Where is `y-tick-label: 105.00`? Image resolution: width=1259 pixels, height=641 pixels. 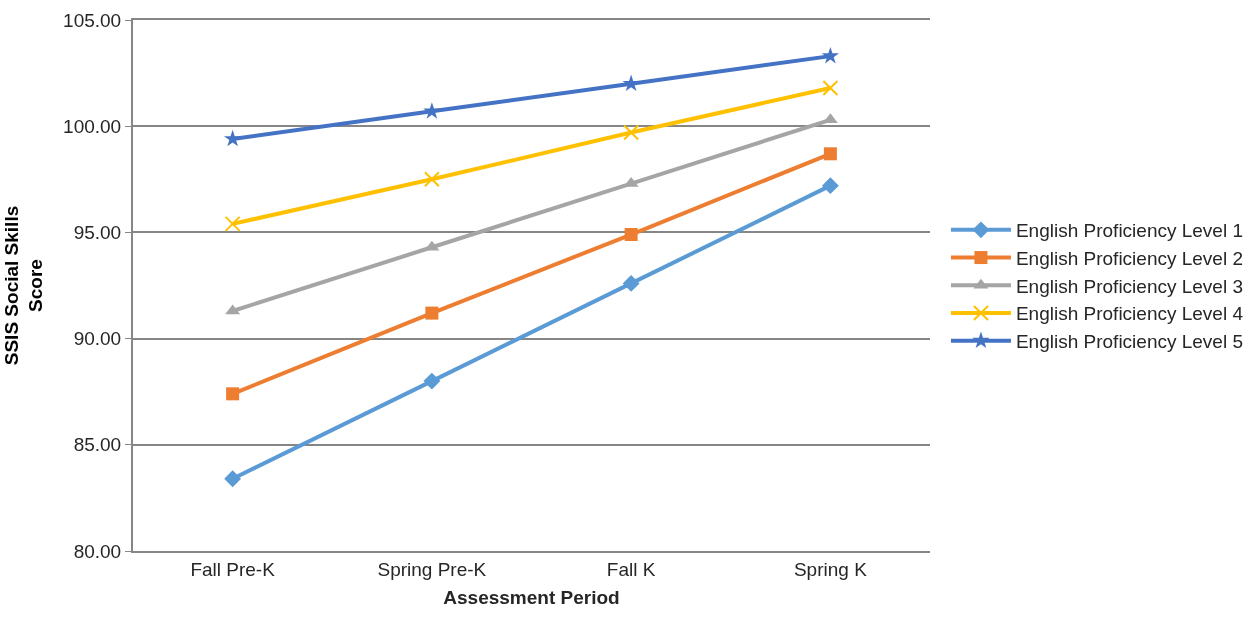
y-tick-label: 105.00 is located at coordinates (92, 20).